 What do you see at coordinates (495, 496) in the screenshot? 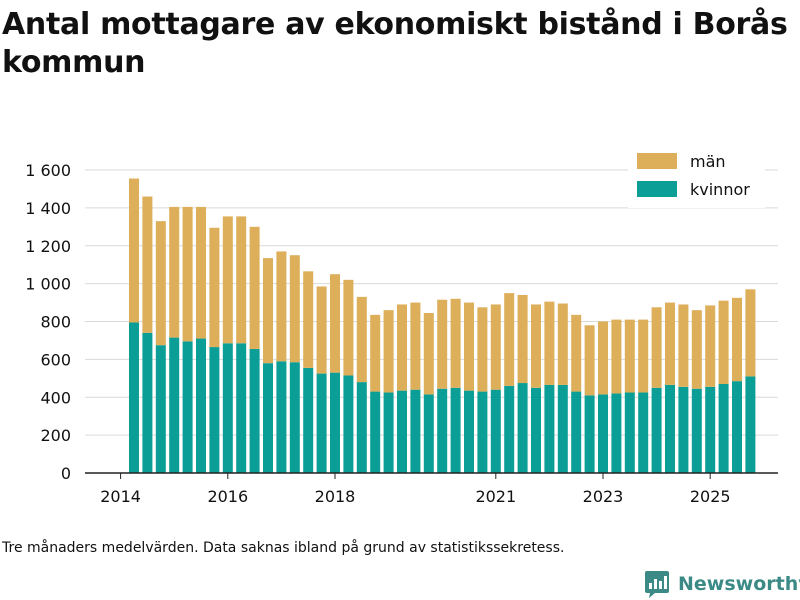
I see `x-tick-label: 2021` at bounding box center [495, 496].